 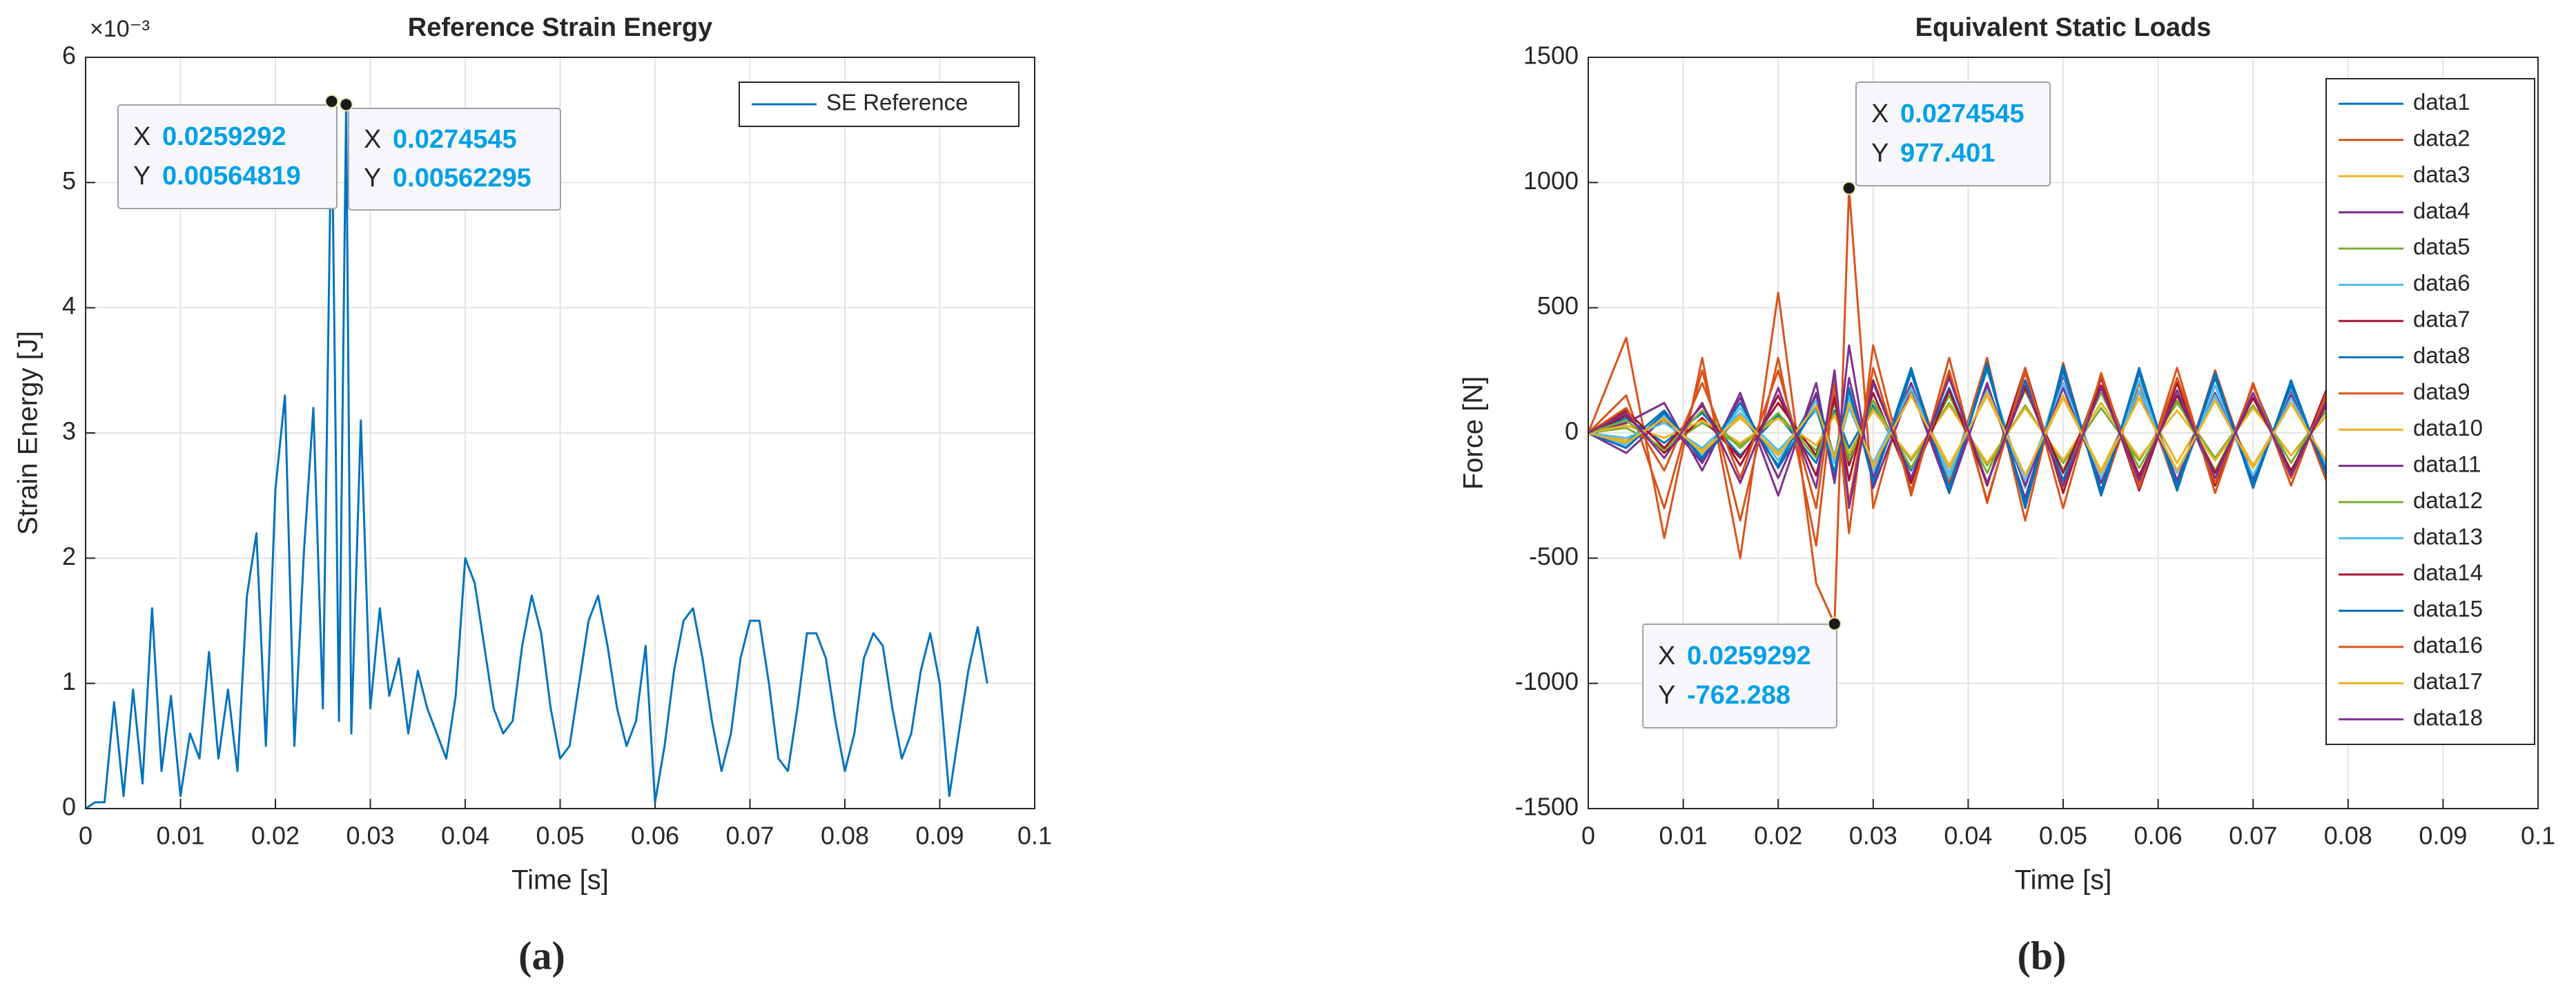 I want to click on chart-title: Equivalent Static Loads, so click(x=2063, y=27).